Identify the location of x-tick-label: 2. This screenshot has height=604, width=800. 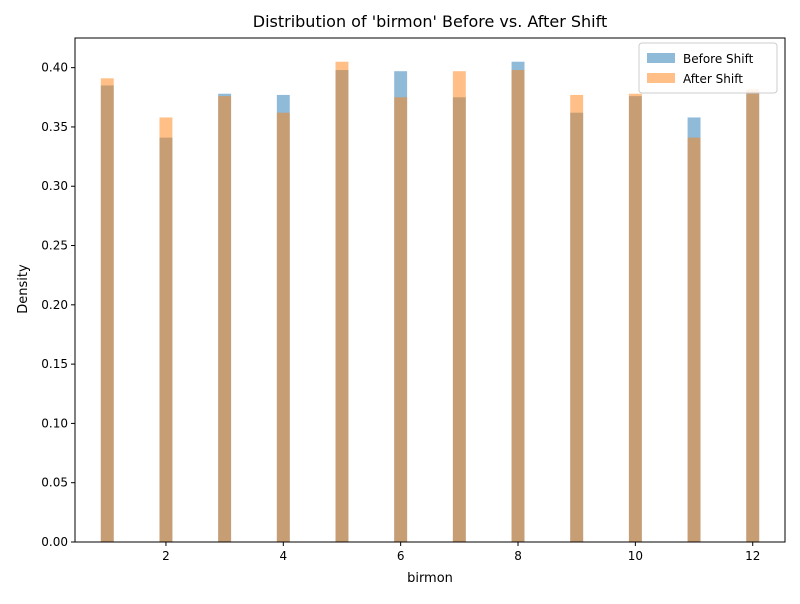
(166, 556).